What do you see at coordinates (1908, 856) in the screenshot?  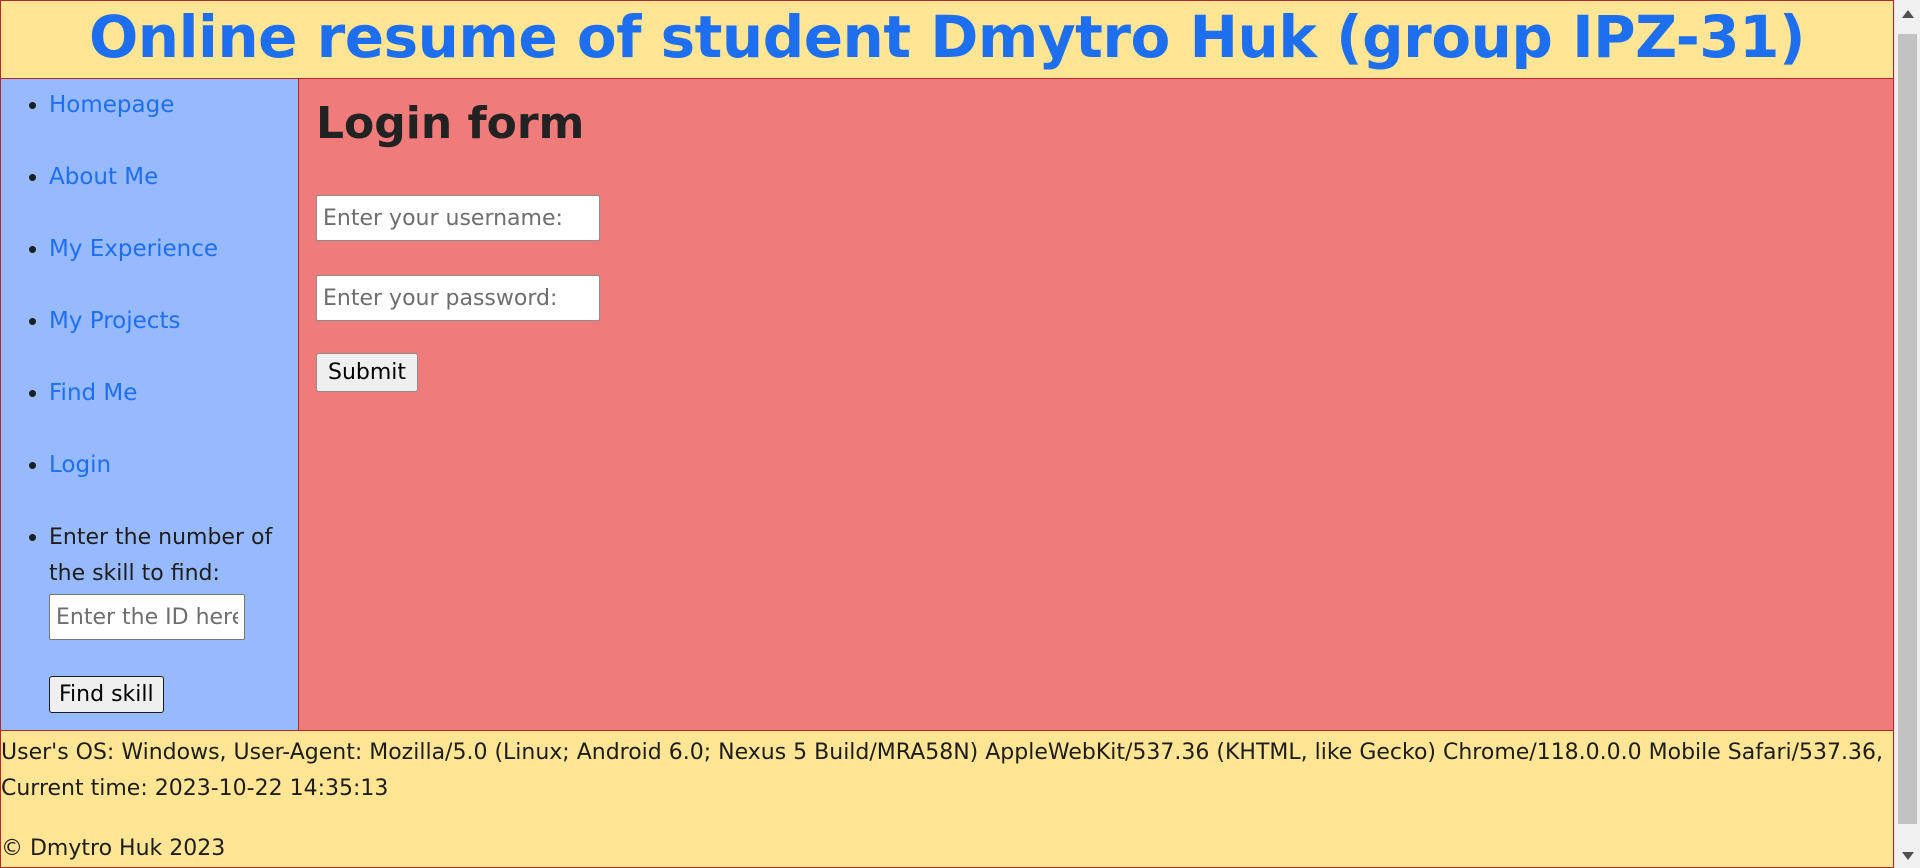 I see `scroll-down-arrow-icon` at bounding box center [1908, 856].